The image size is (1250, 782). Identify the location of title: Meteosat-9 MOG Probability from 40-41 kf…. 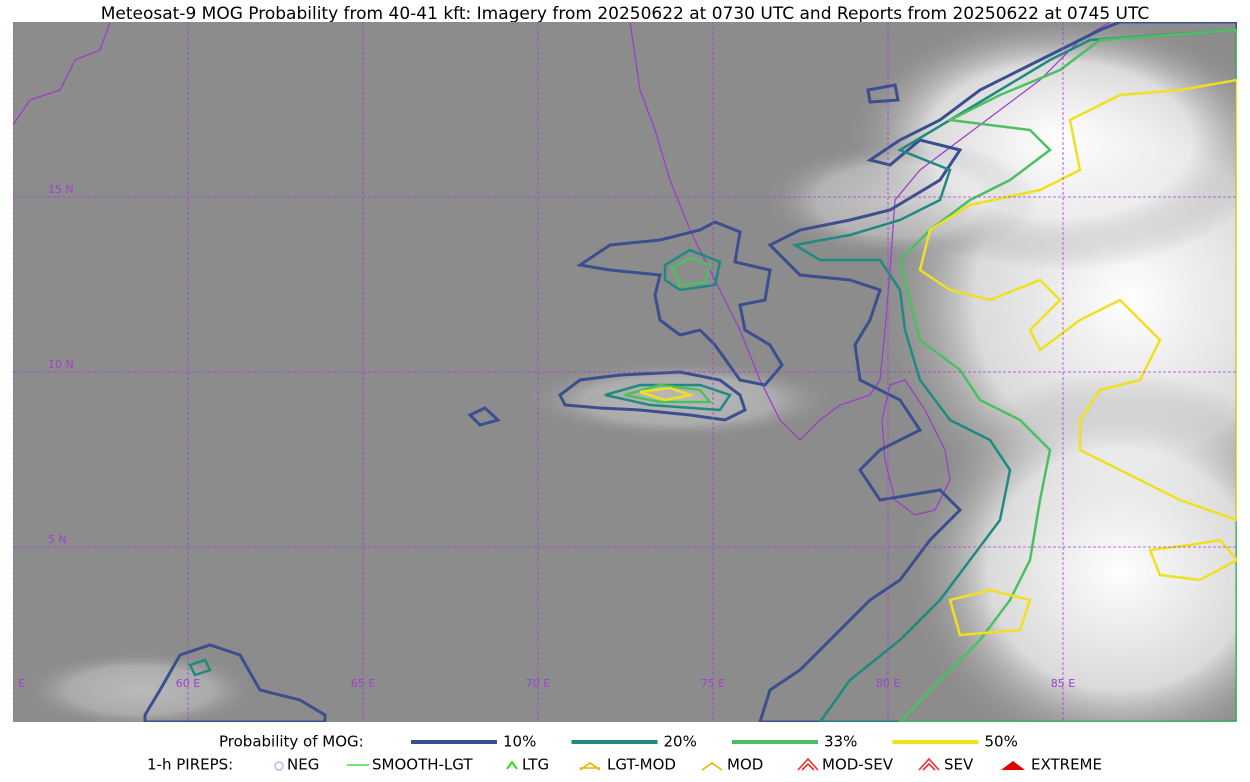
(625, 14).